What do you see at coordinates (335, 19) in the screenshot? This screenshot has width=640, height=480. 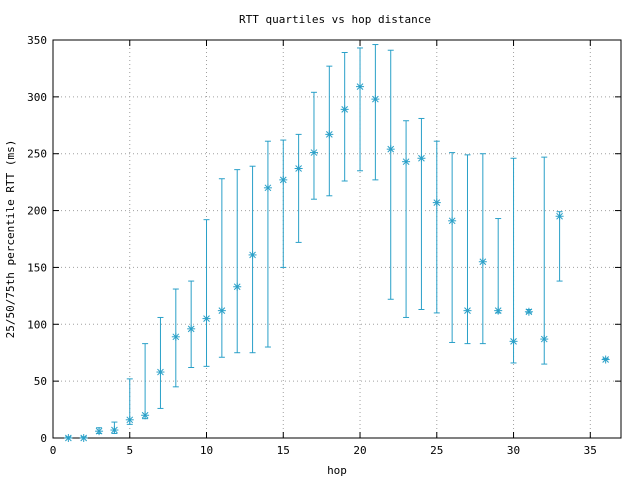 I see `chart-title: RTT quartiles vs hop distance` at bounding box center [335, 19].